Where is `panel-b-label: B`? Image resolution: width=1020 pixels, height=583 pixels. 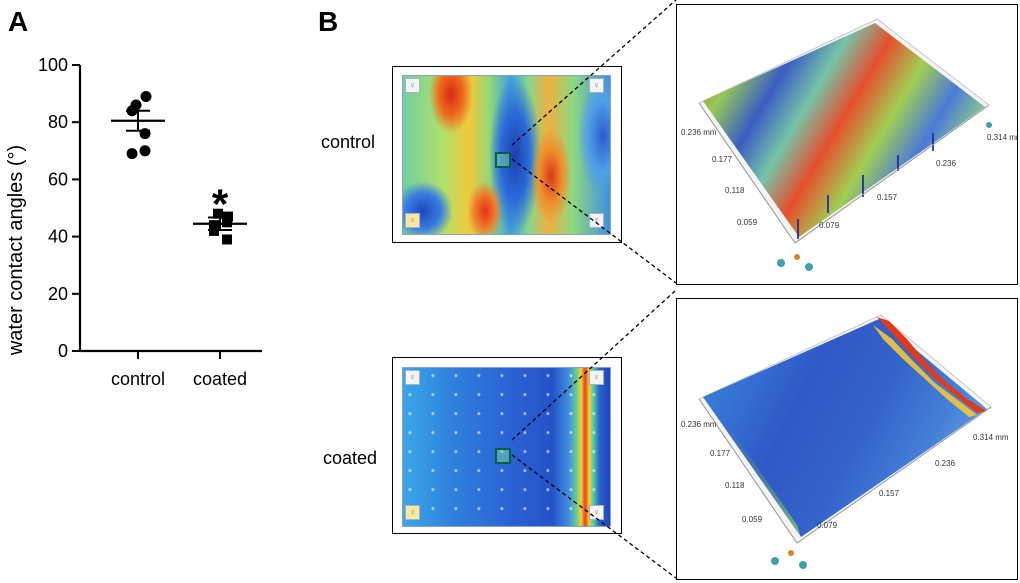
panel-b-label: B is located at coordinates (328, 21).